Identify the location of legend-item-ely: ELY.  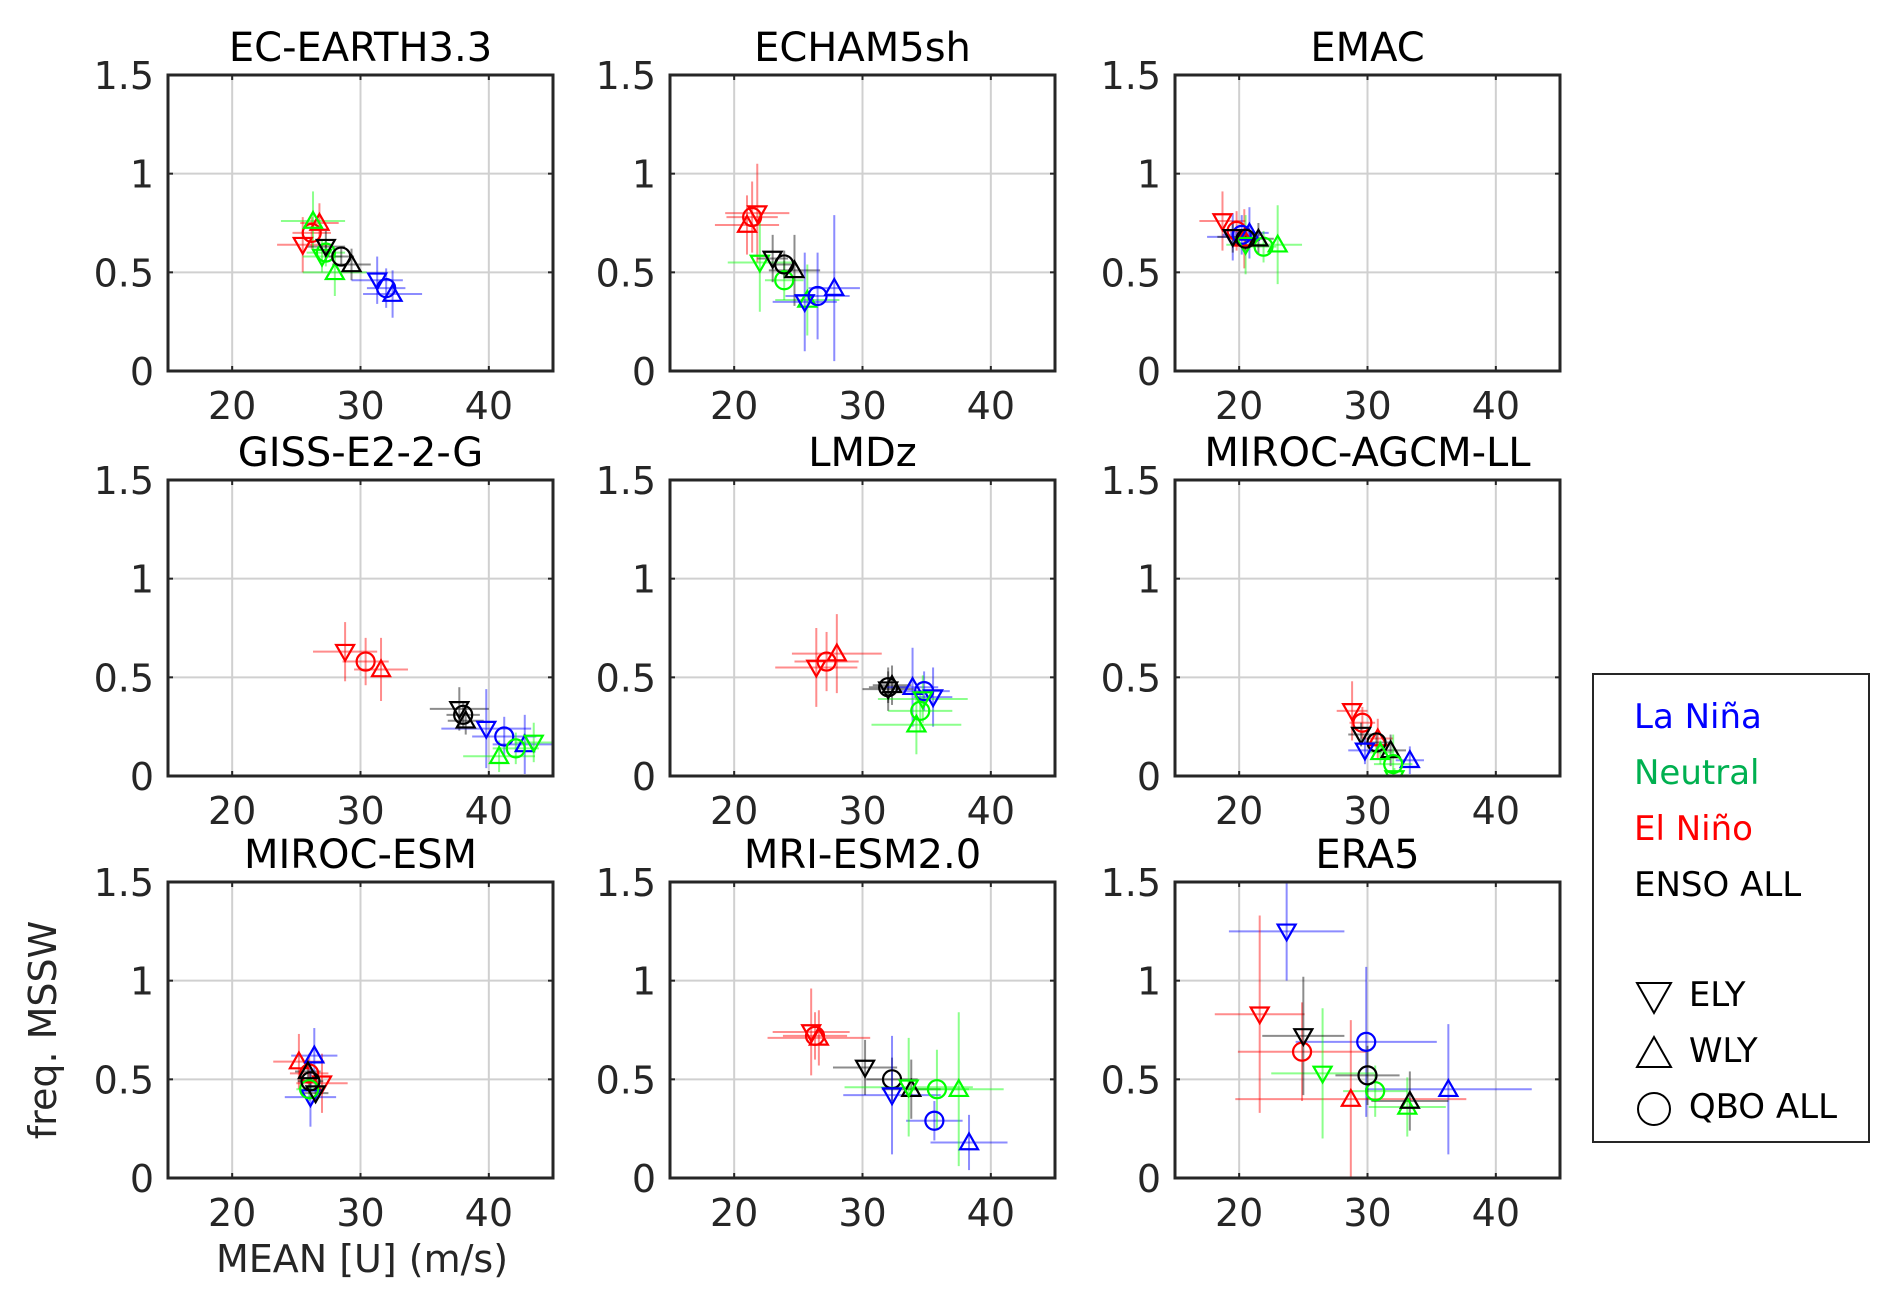
(1690, 996).